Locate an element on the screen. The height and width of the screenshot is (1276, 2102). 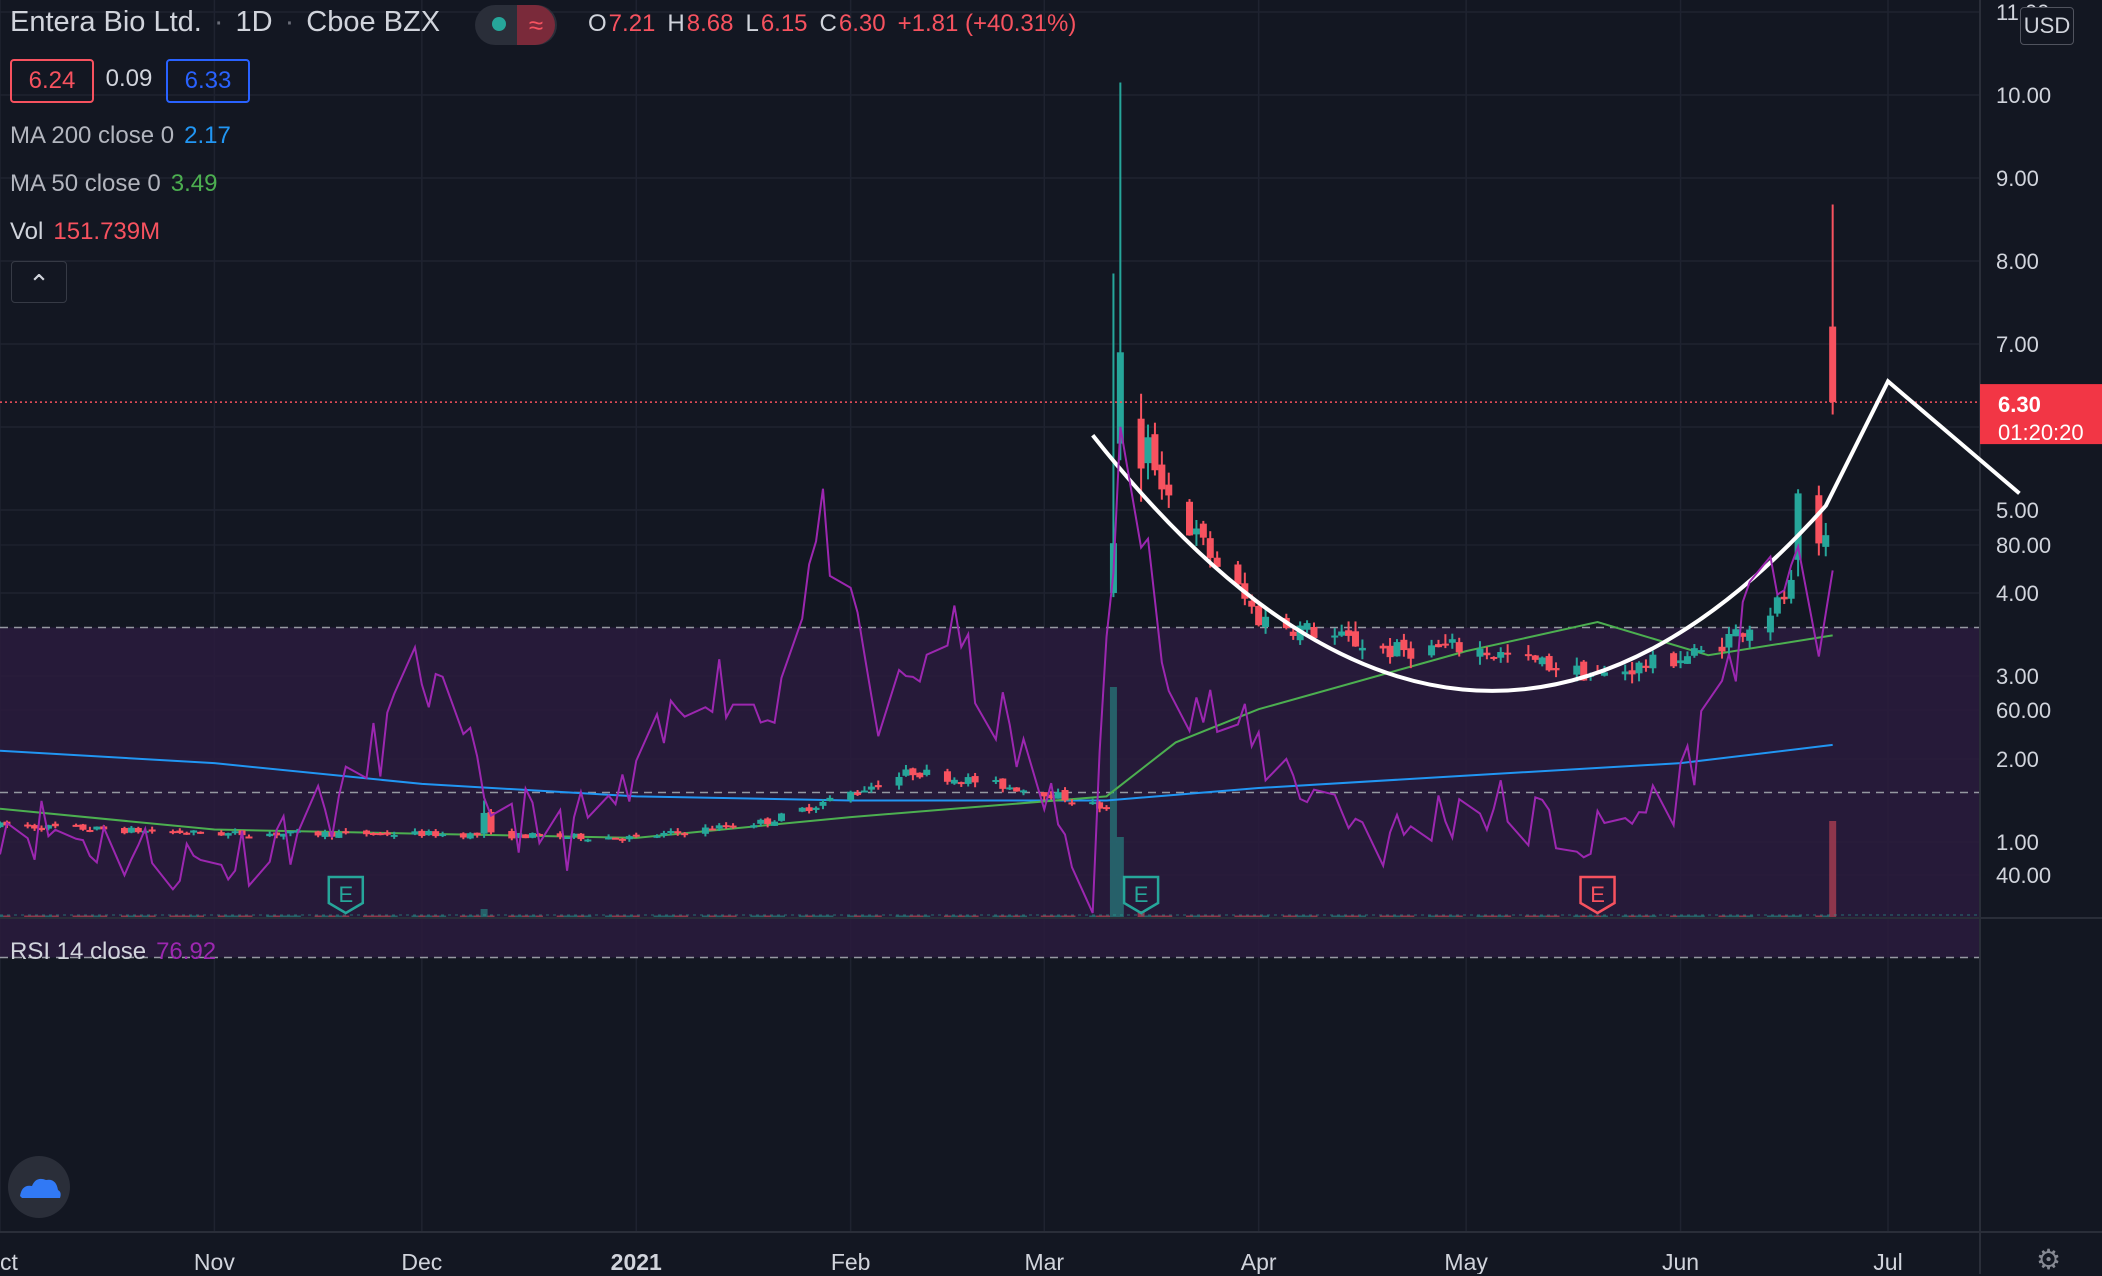
collapse-legend-button: ⌃ is located at coordinates (39, 282).